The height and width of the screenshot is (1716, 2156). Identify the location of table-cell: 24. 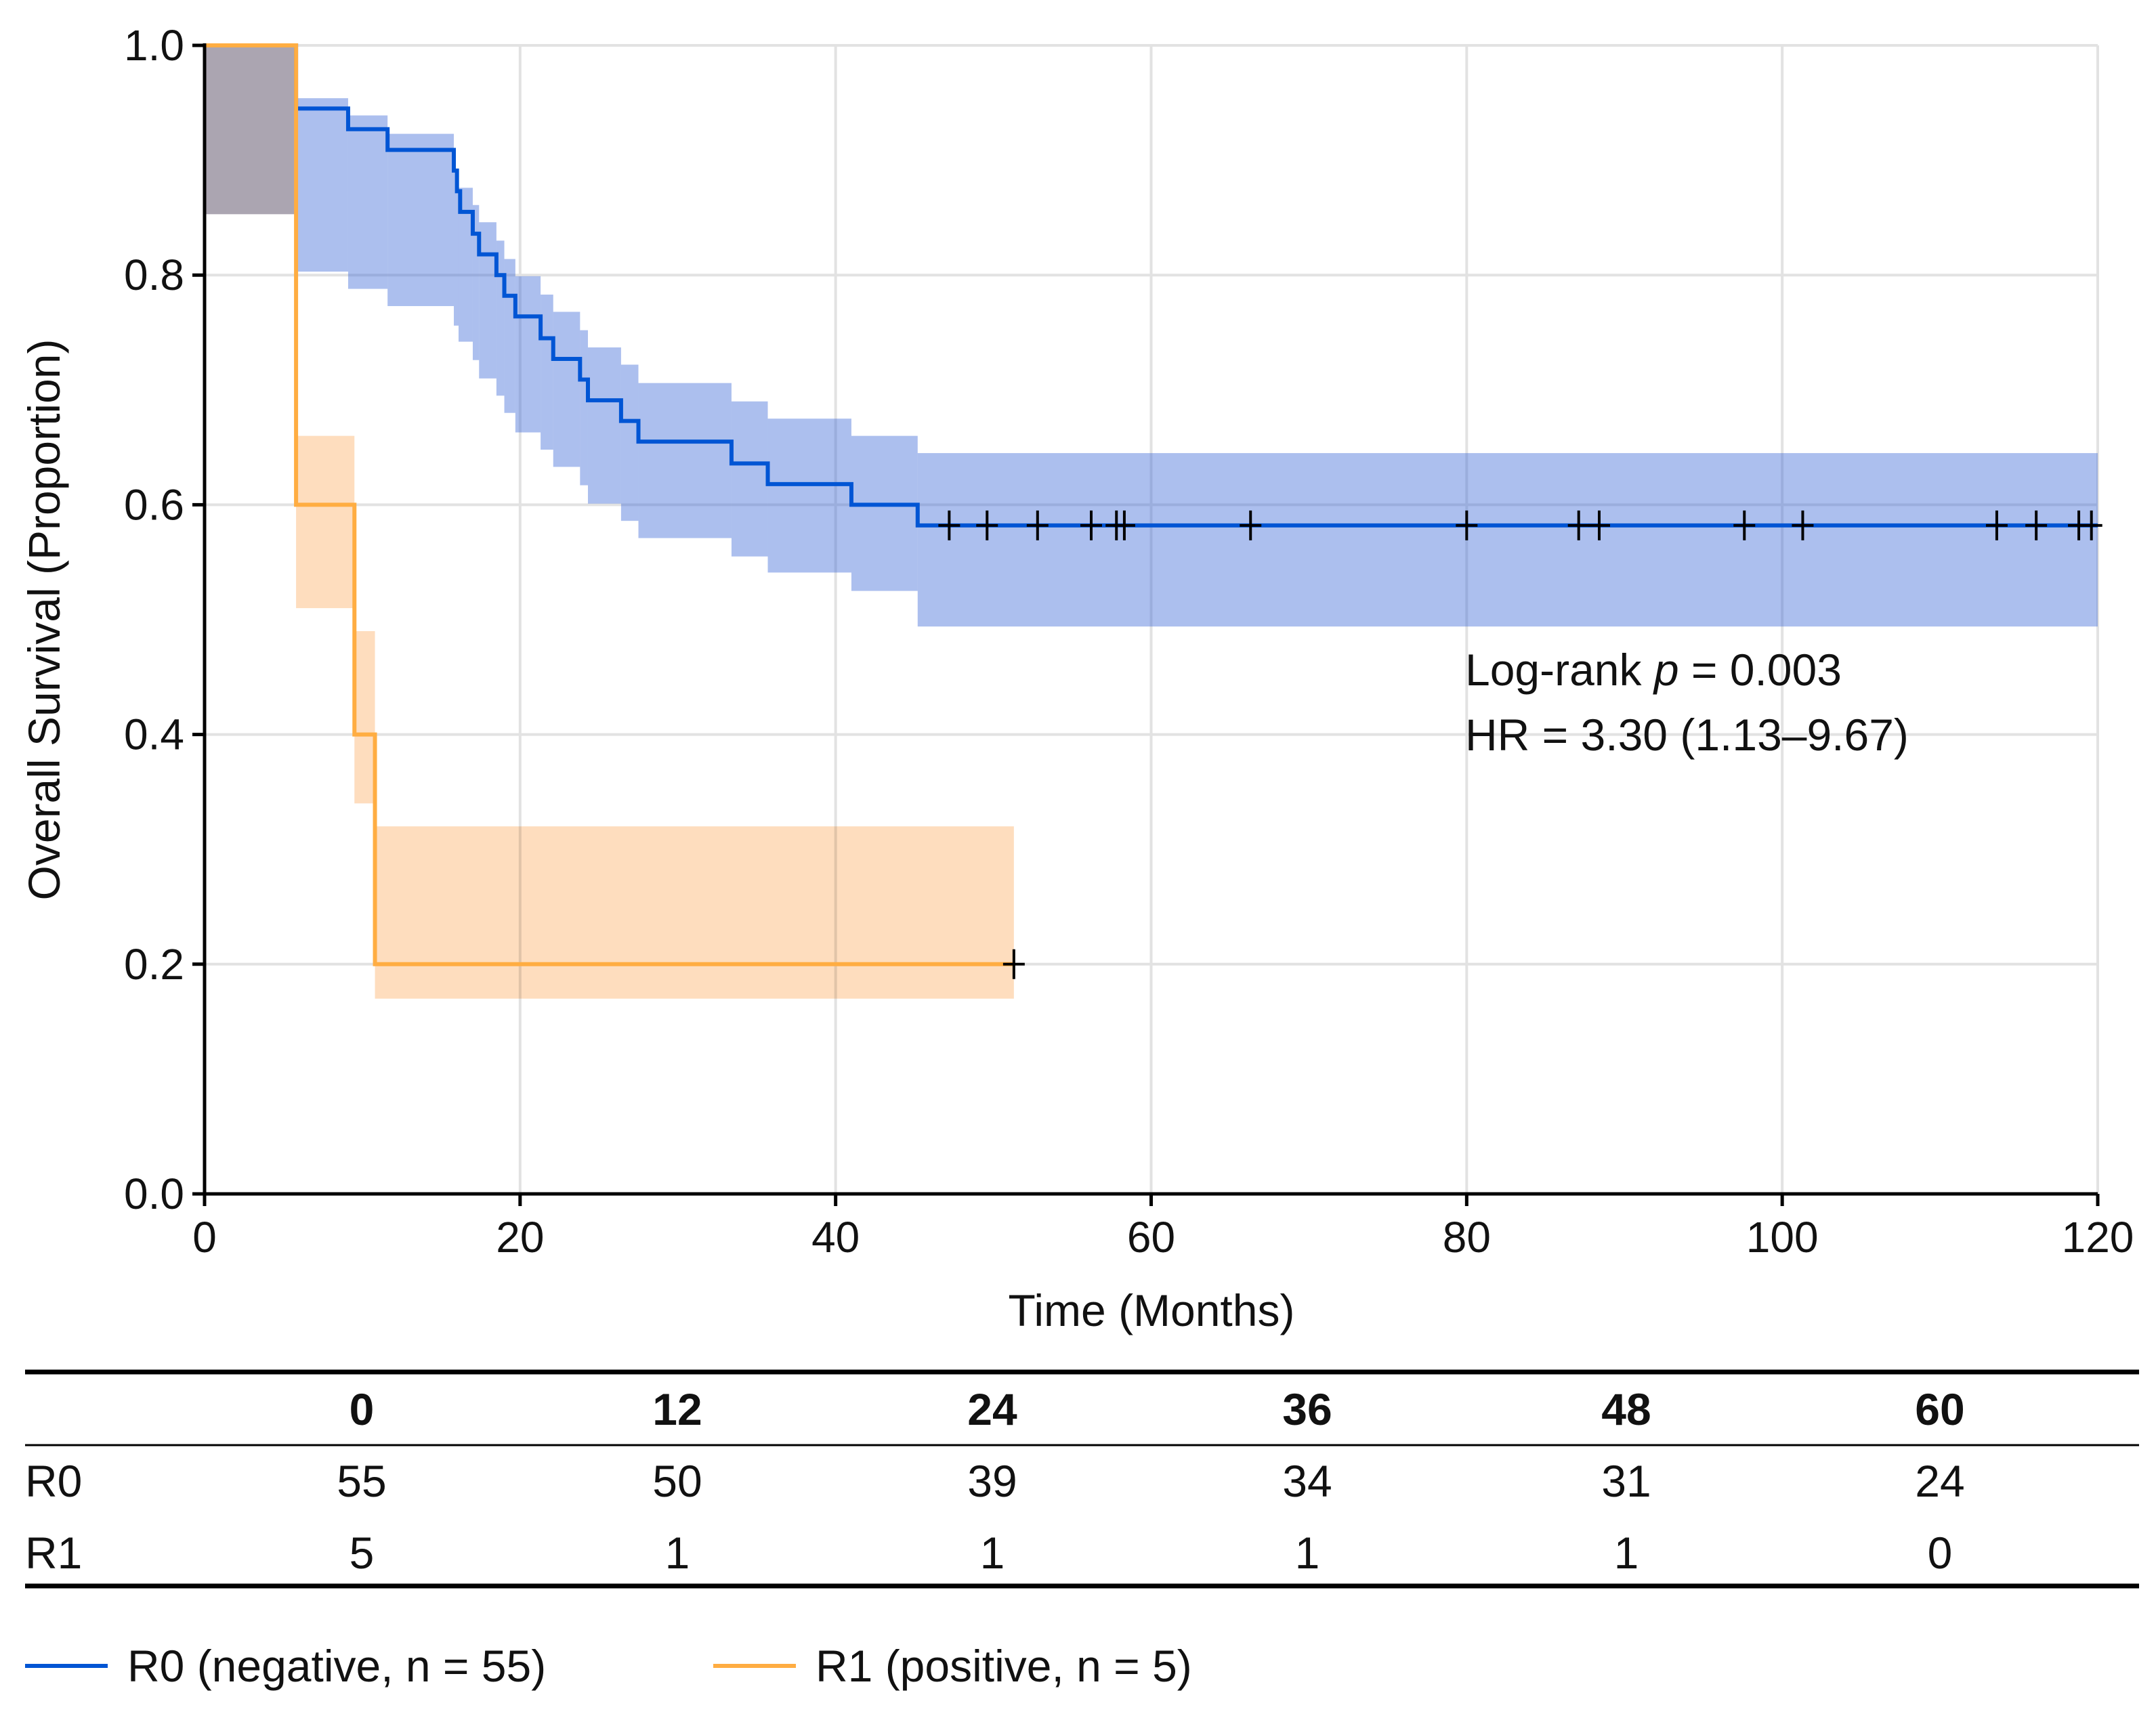
(1939, 1481).